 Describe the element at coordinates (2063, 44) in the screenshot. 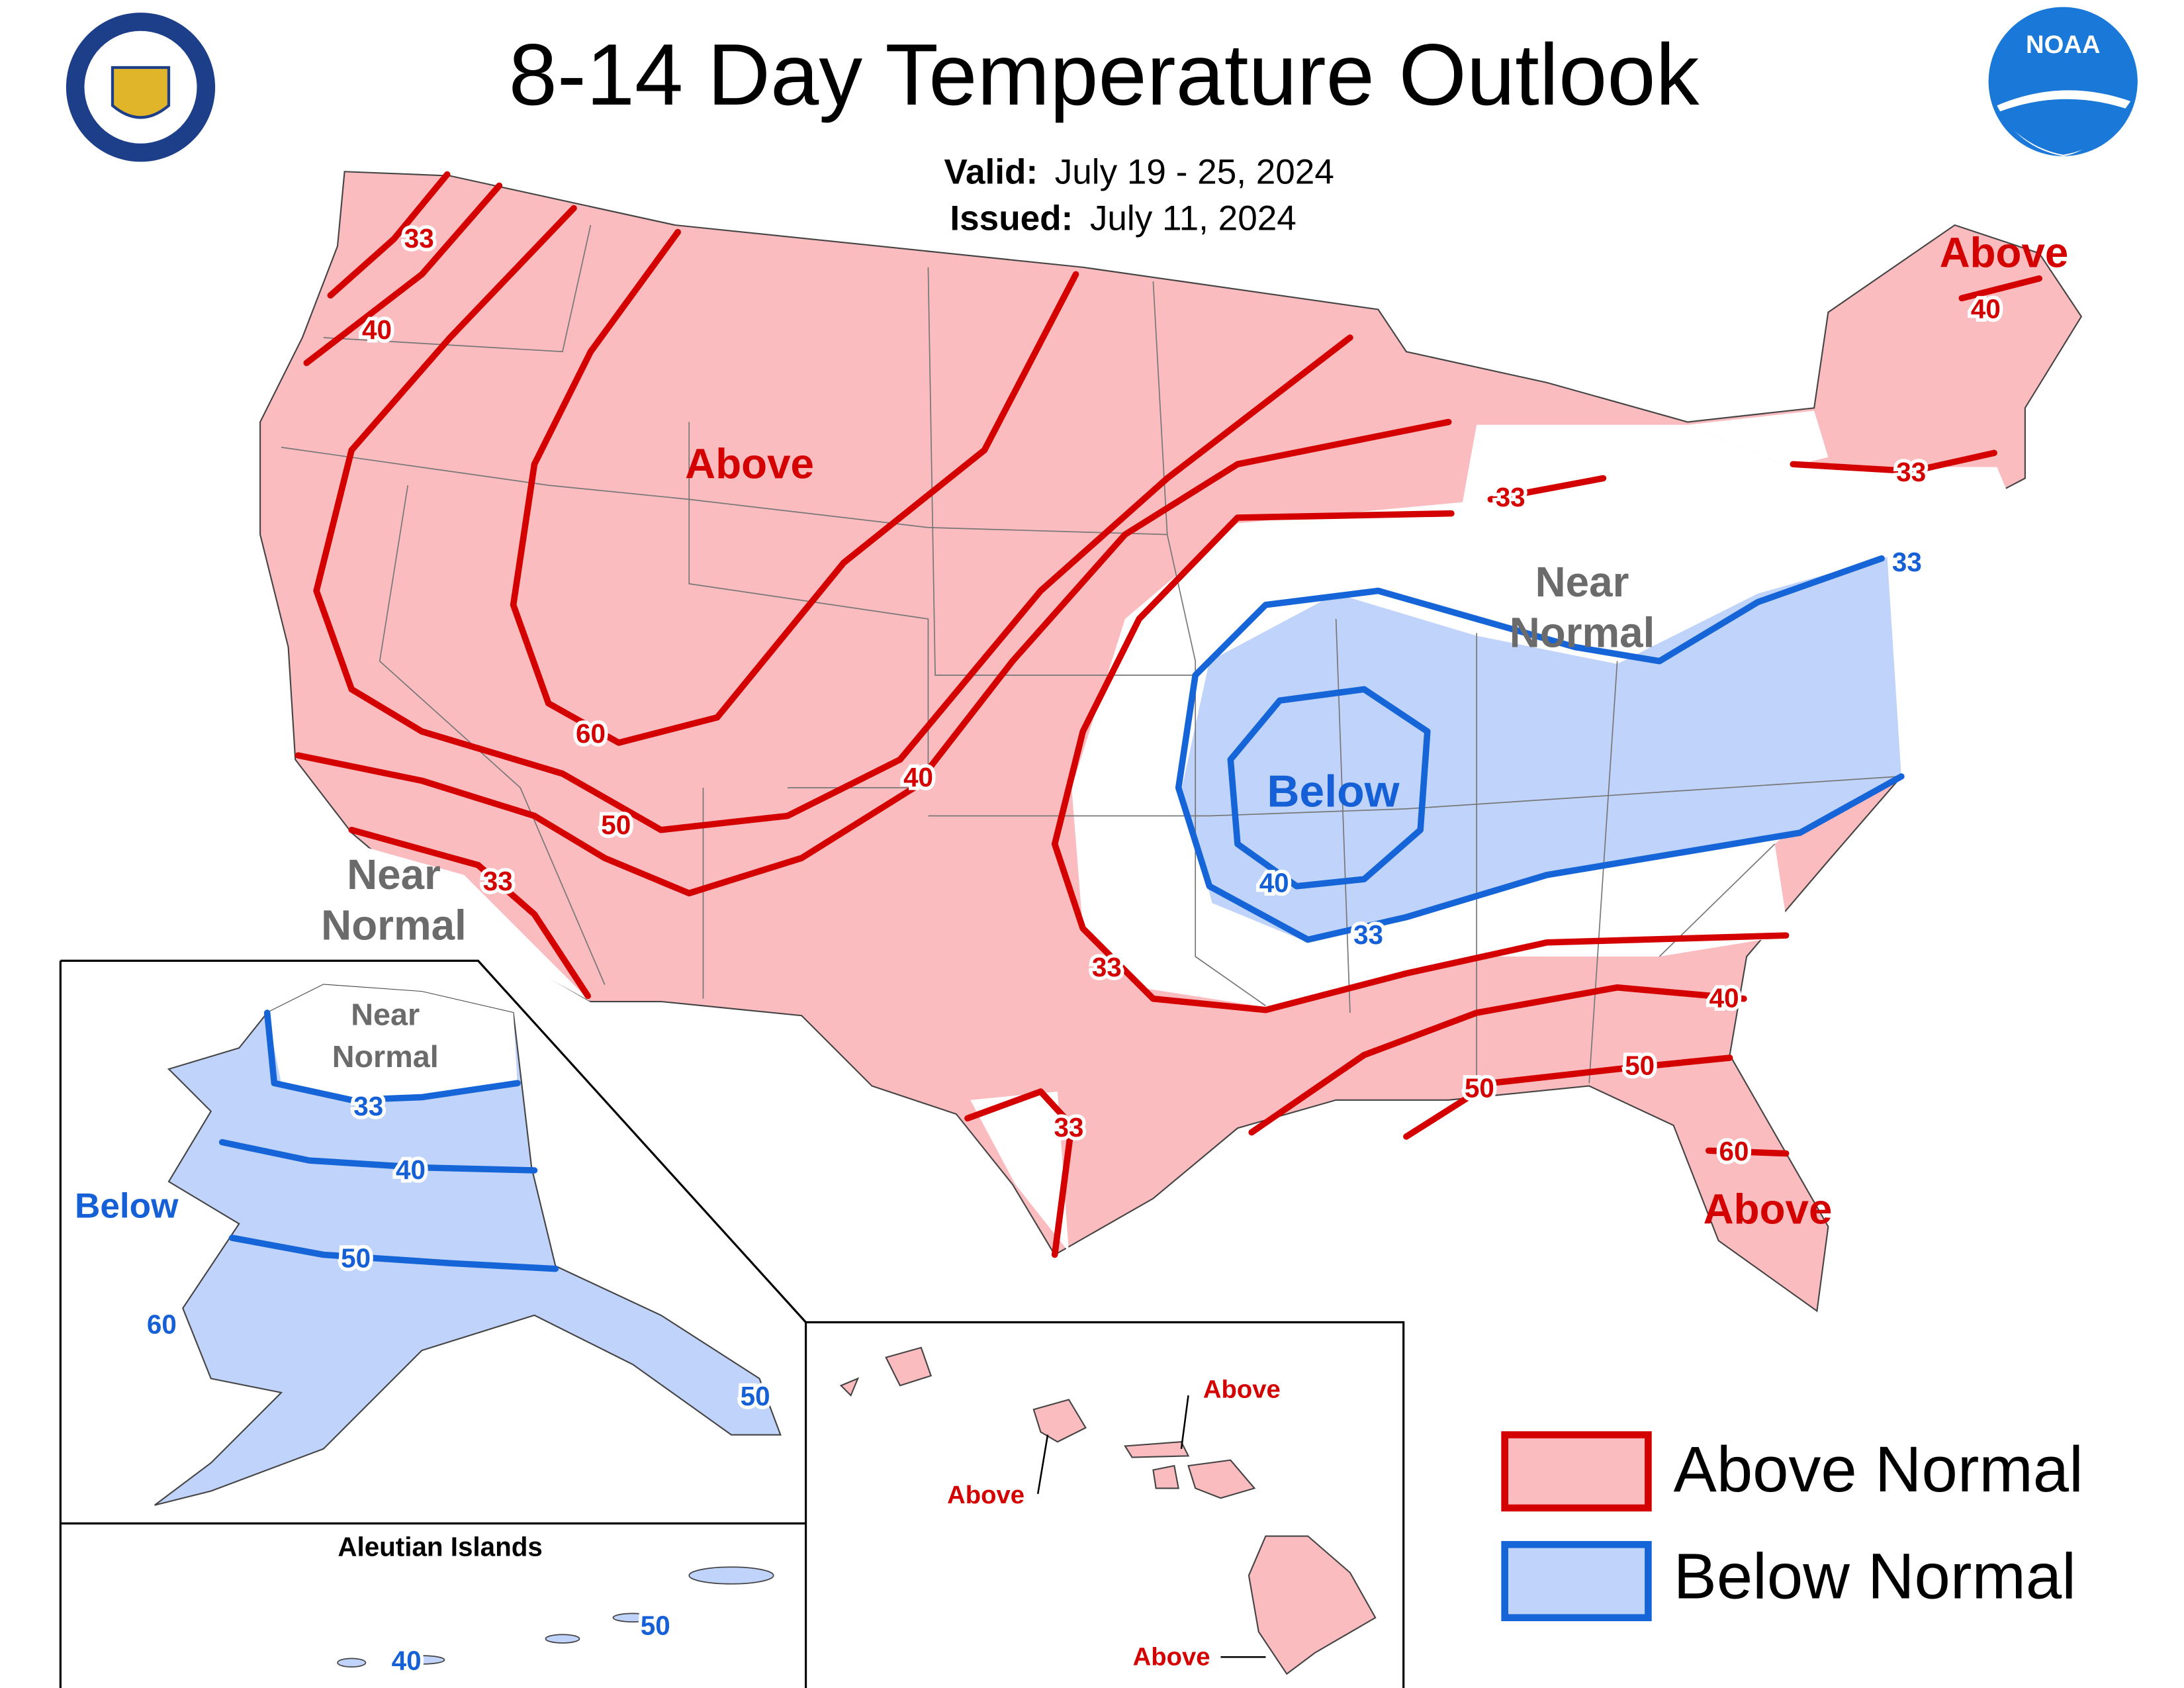

I see `noaa-logo-text: NOAA` at that location.